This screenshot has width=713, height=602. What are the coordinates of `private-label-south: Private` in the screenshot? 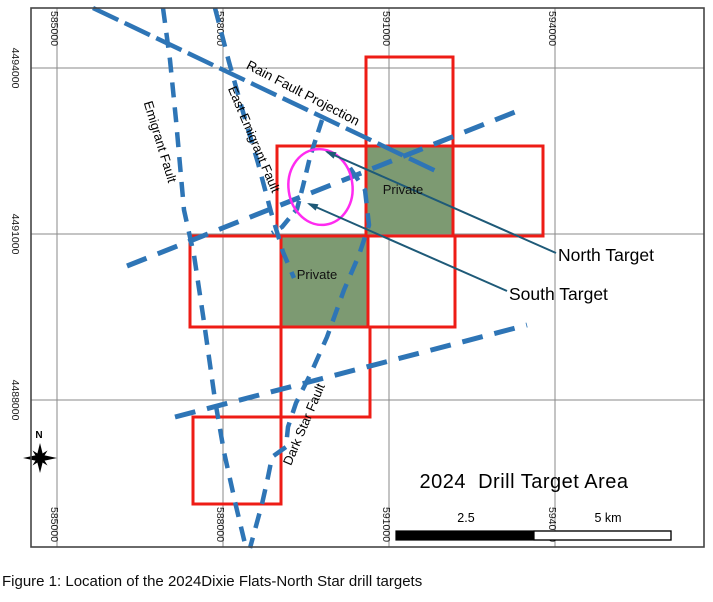 It's located at (317, 274).